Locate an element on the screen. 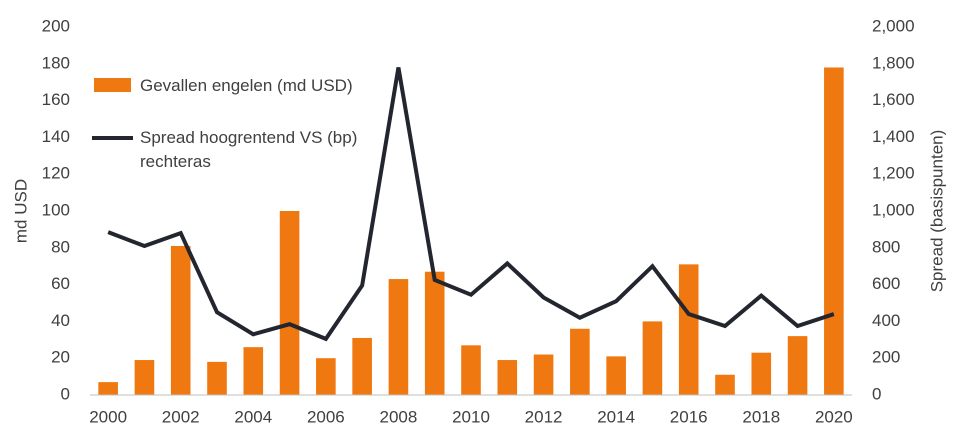 Image resolution: width=964 pixels, height=444 pixels. y-tick-label: 120 is located at coordinates (56, 173).